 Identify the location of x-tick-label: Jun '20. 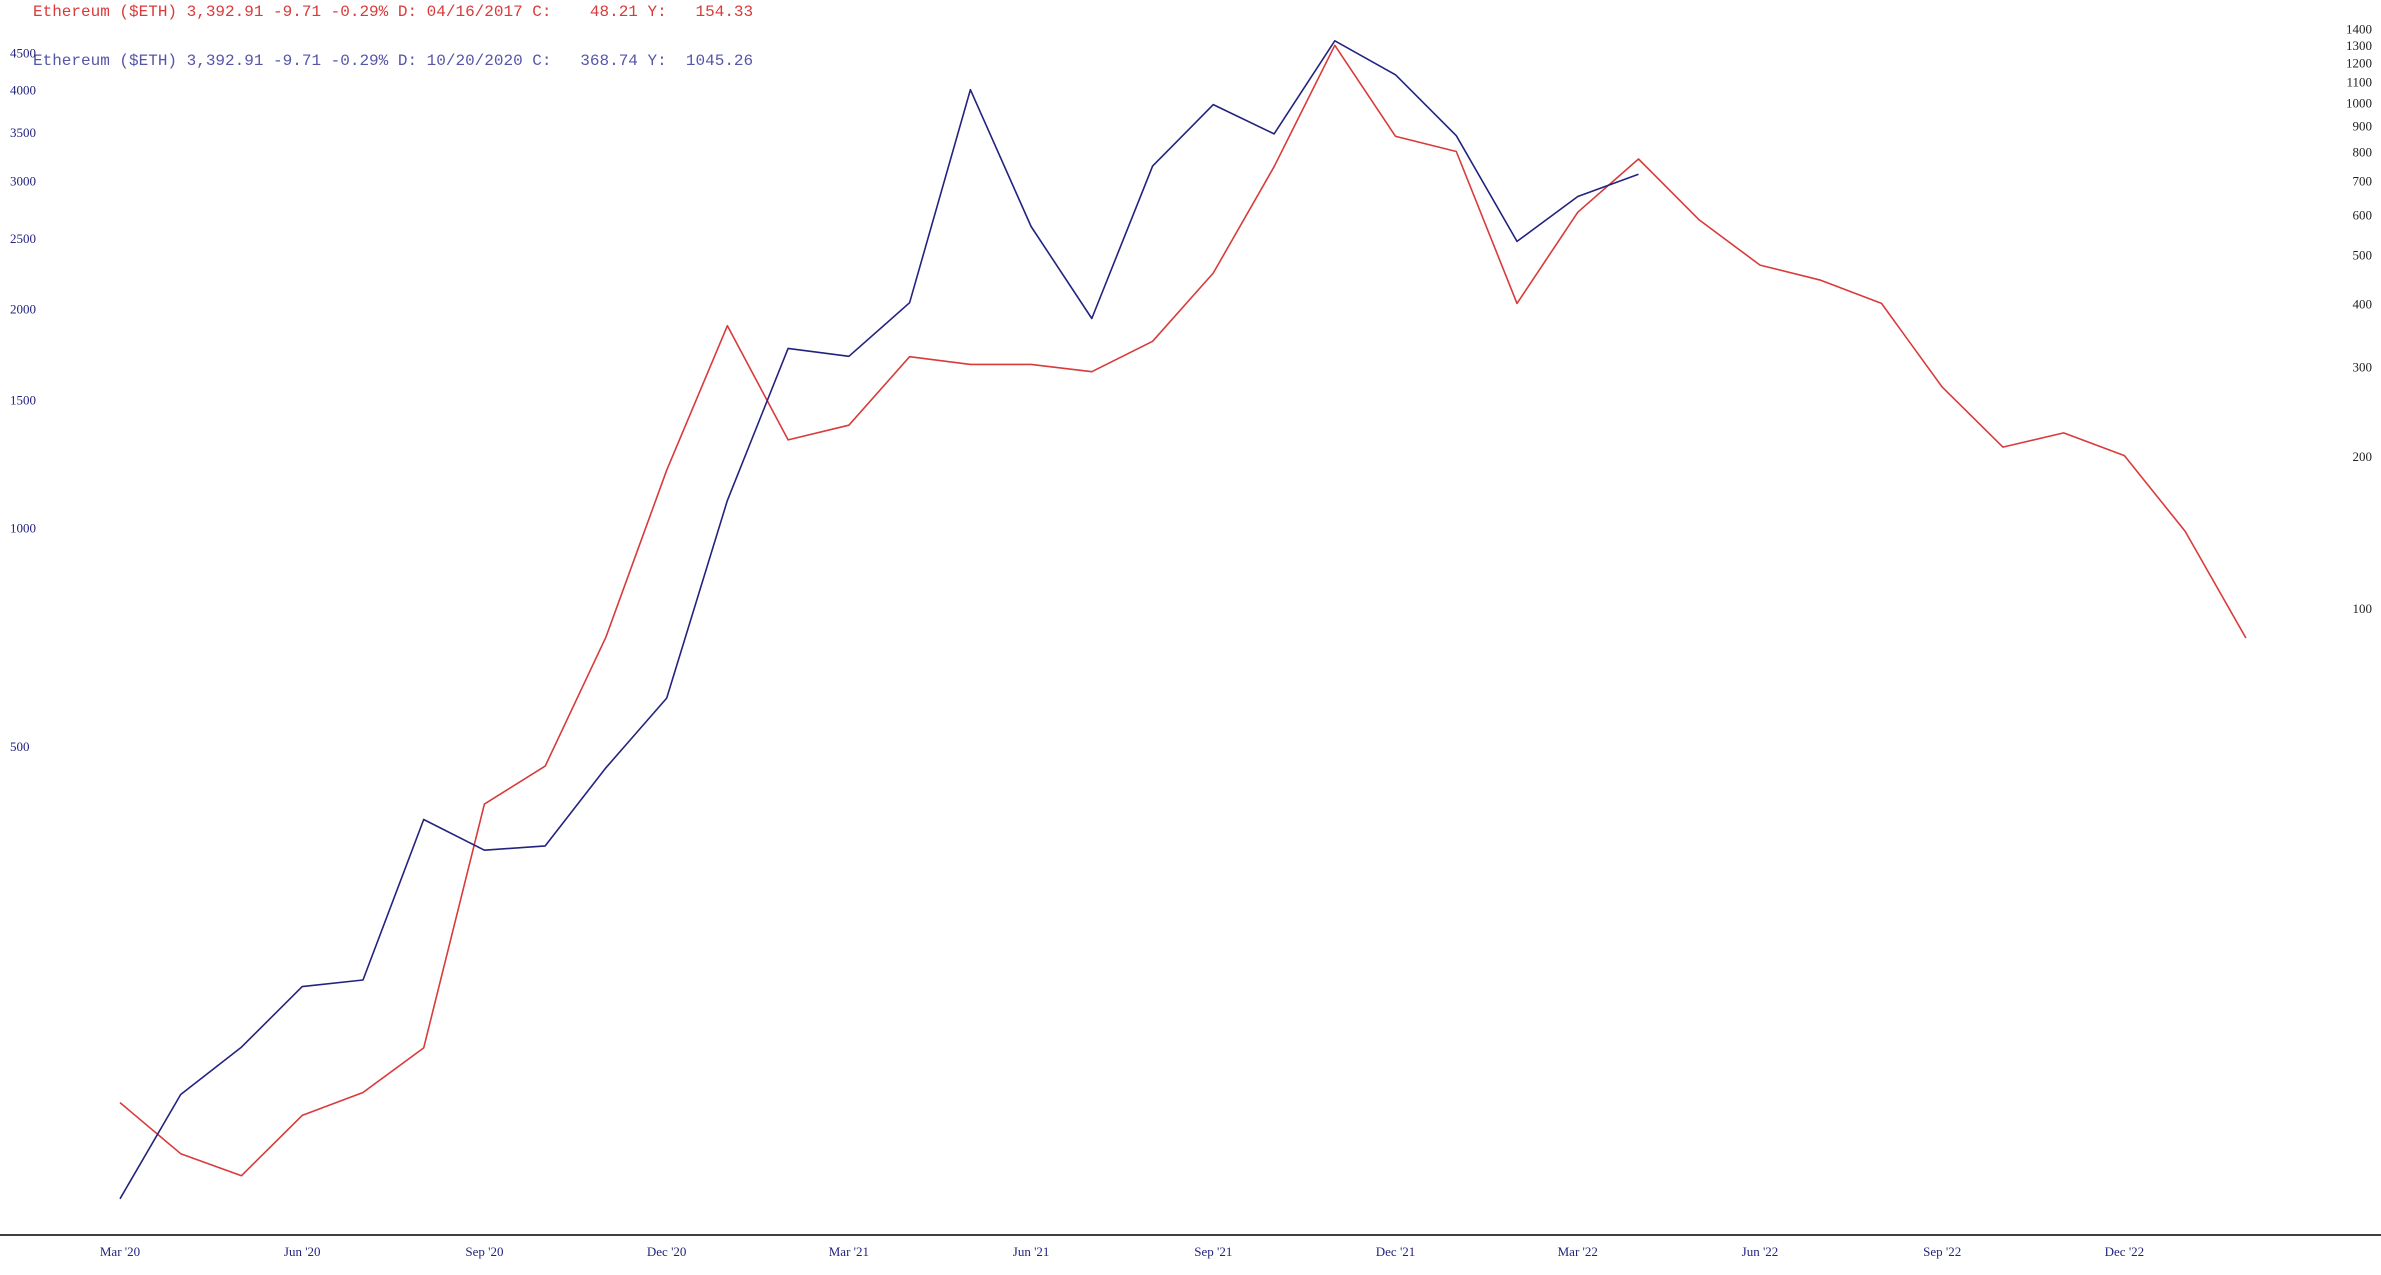
(302, 1251).